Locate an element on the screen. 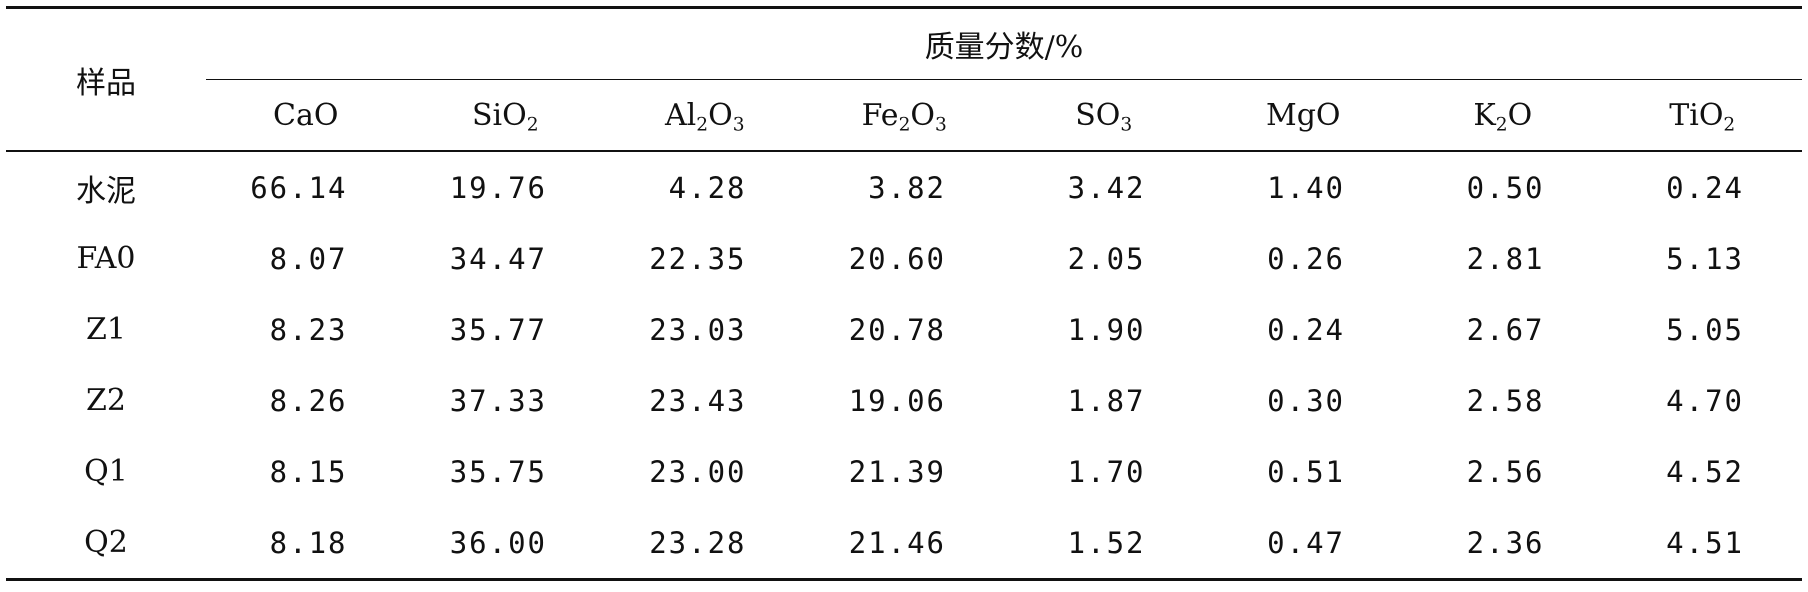 The image size is (1808, 592). value-cell: 21.46 is located at coordinates (904, 544).